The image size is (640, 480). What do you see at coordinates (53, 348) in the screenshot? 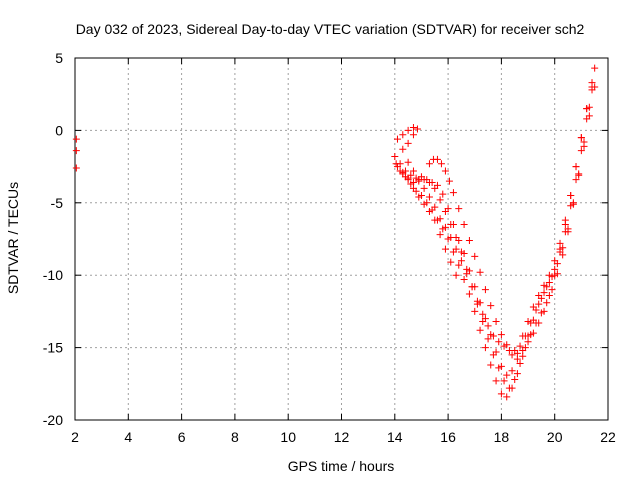
I see `y-tick-label: -15` at bounding box center [53, 348].